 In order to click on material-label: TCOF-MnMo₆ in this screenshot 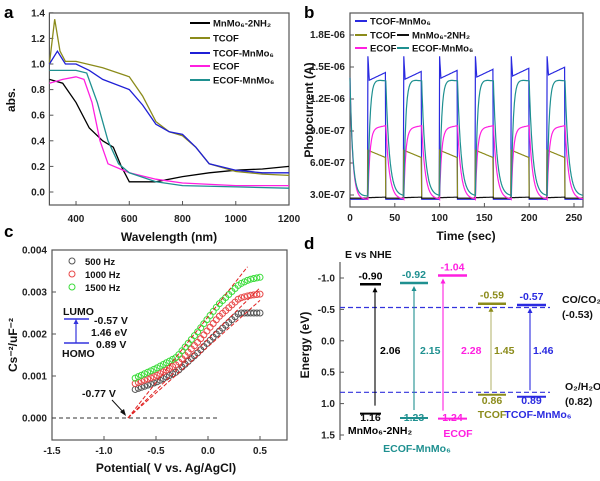, I will do `click(537, 415)`.